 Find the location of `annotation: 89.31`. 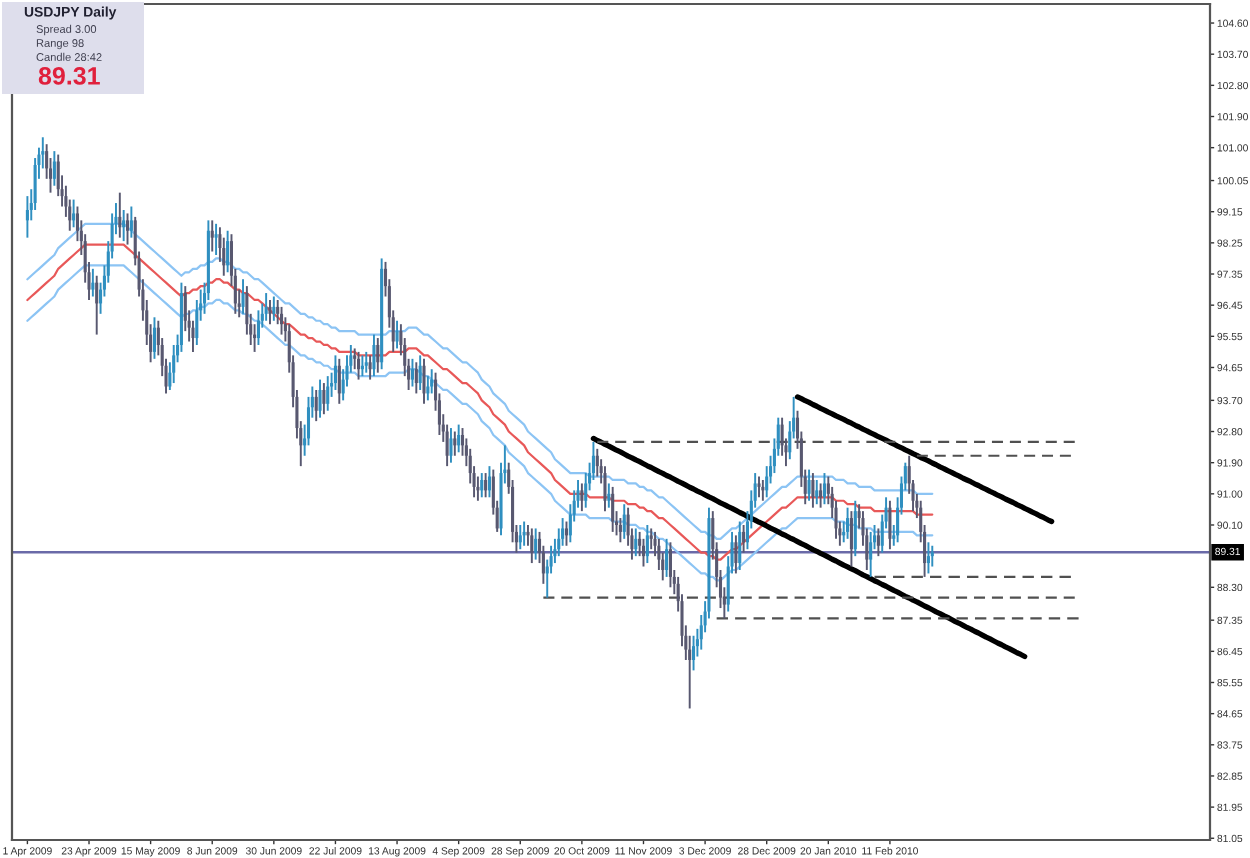

annotation: 89.31 is located at coordinates (69, 76).